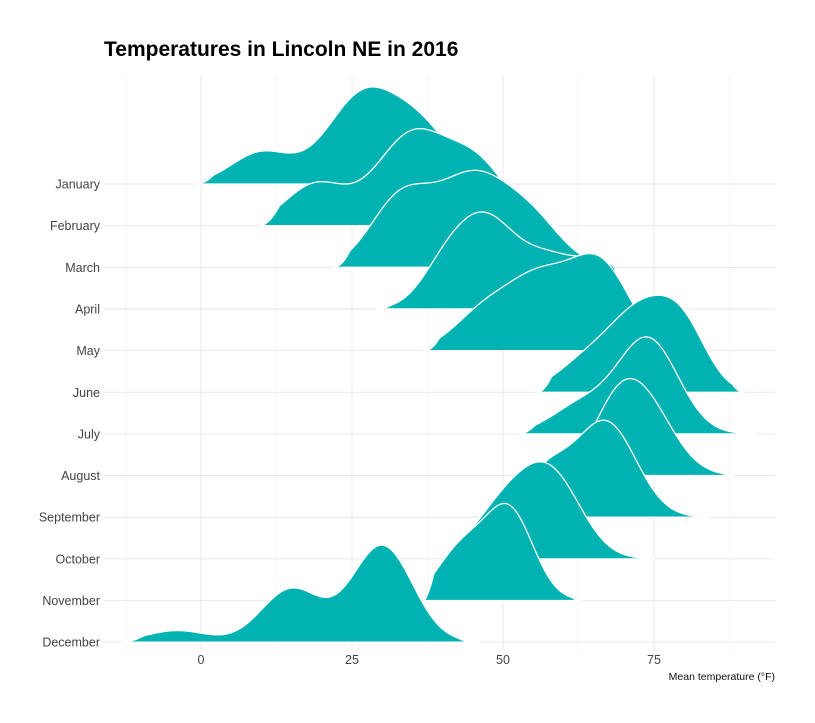 This screenshot has width=815, height=723. What do you see at coordinates (80, 476) in the screenshot?
I see `y-tick-label: August` at bounding box center [80, 476].